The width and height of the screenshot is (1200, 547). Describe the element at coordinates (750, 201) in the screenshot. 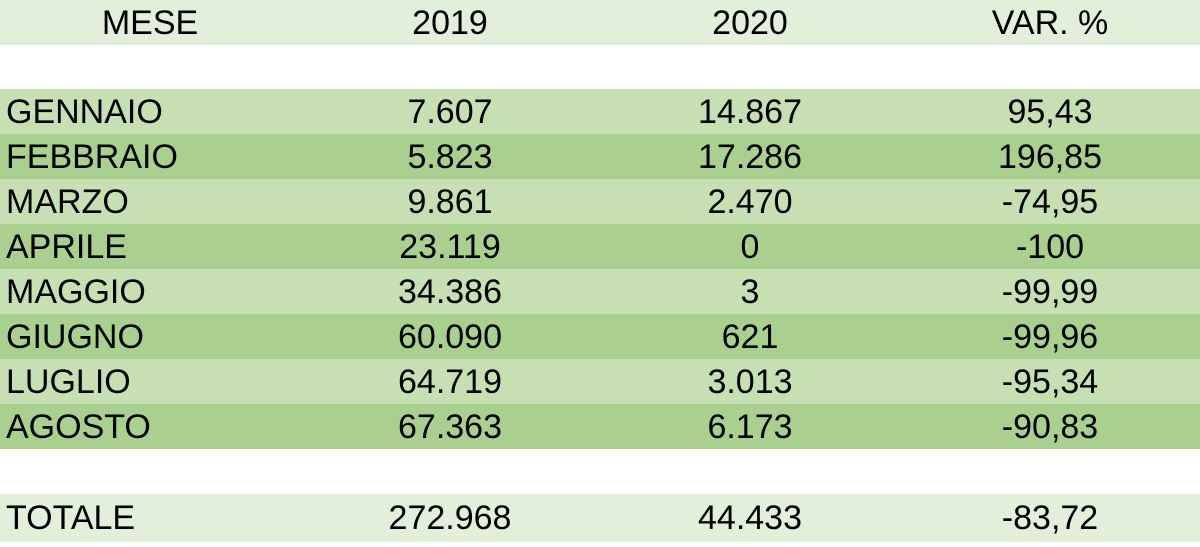

I see `cell-2020: 2.470` at that location.